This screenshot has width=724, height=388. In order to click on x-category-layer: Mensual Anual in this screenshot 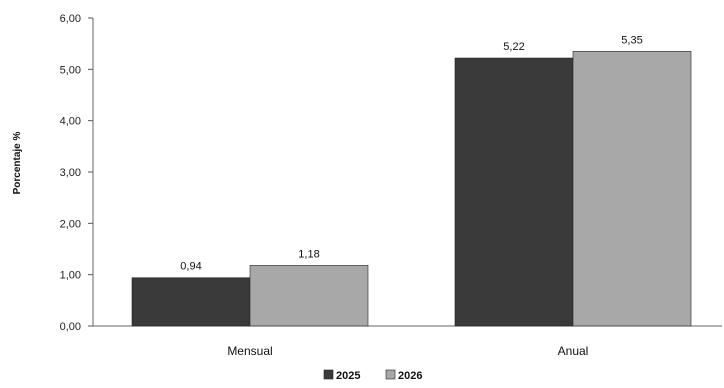, I will do `click(407, 351)`.